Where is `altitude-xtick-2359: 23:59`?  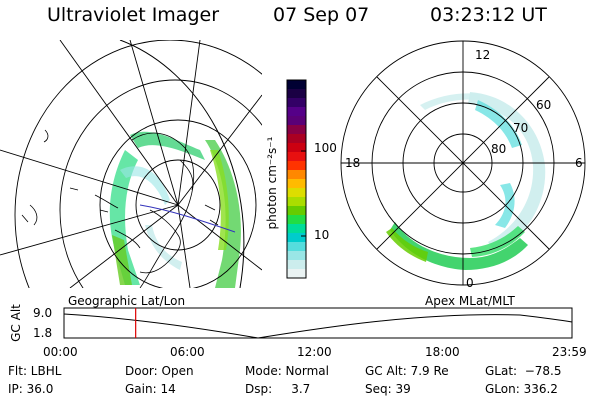
altitude-xtick-2359: 23:59 is located at coordinates (569, 352).